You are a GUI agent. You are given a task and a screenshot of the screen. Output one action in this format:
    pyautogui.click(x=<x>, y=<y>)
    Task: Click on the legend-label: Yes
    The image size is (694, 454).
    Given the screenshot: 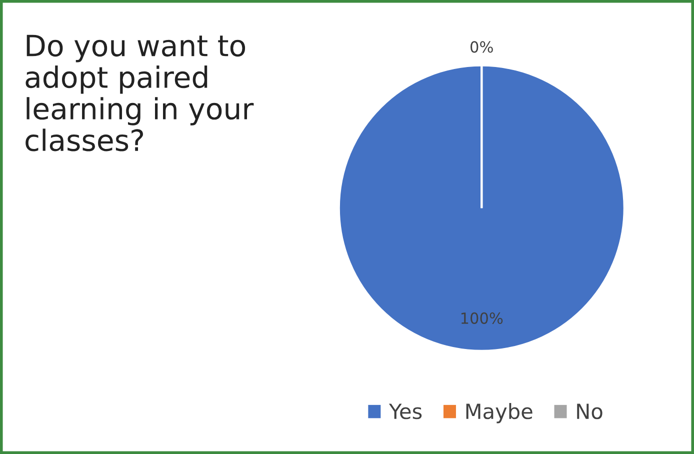 What is the action you would take?
    pyautogui.click(x=405, y=412)
    